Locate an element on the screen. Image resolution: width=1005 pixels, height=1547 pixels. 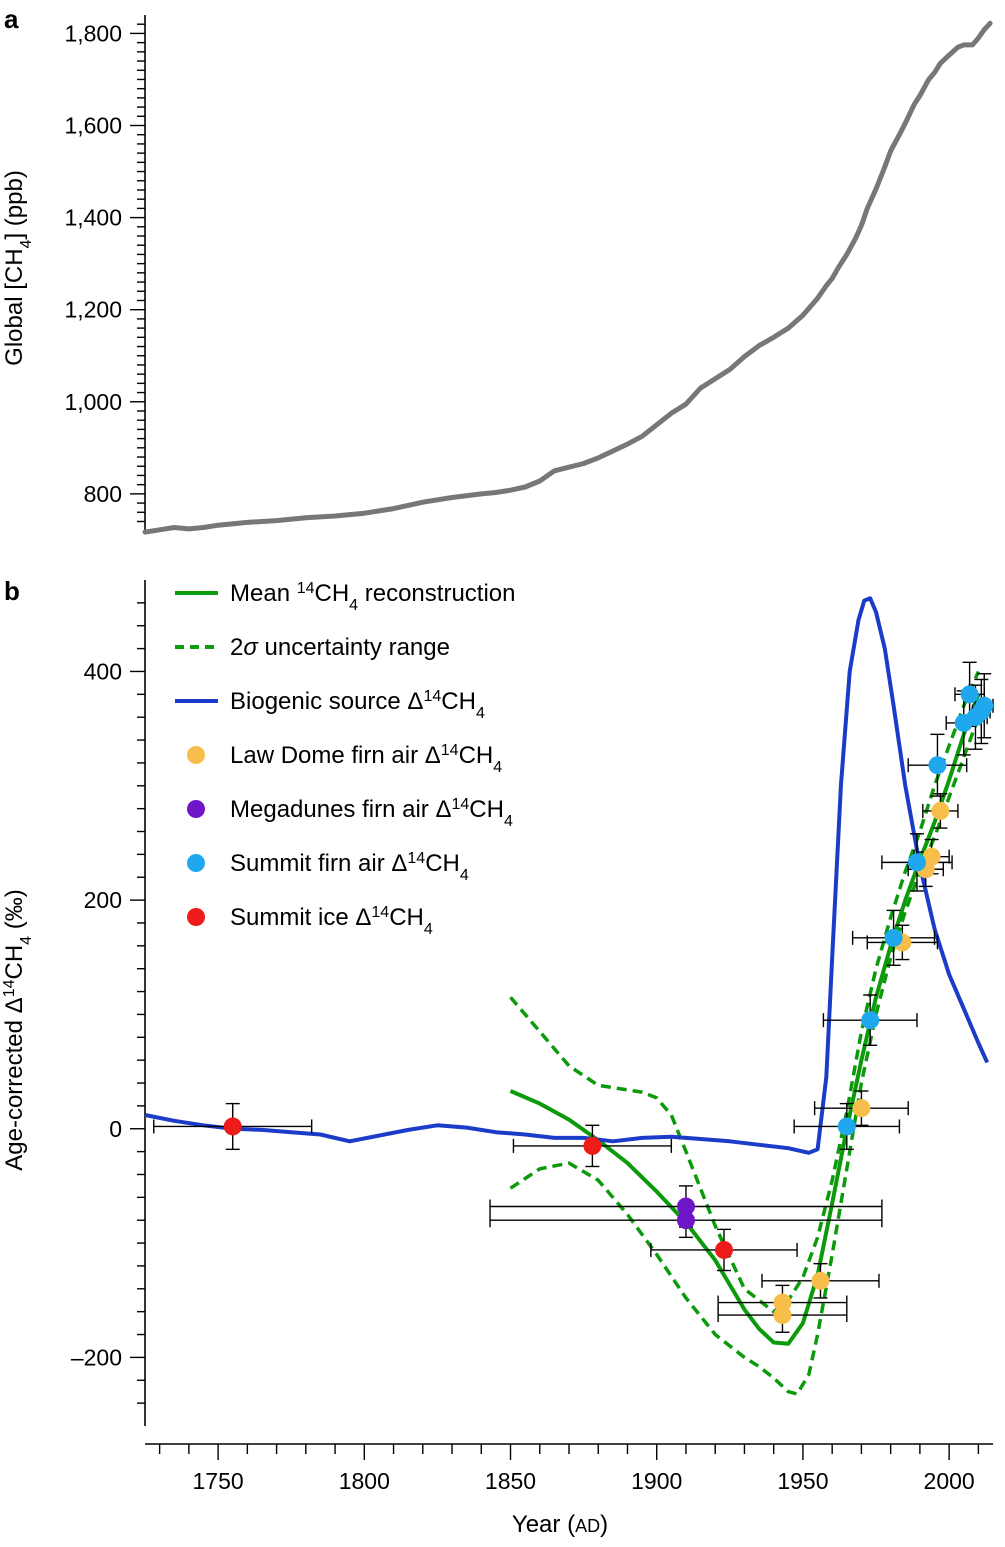
legend-megadunes-sup: 14 is located at coordinates (460, 804).